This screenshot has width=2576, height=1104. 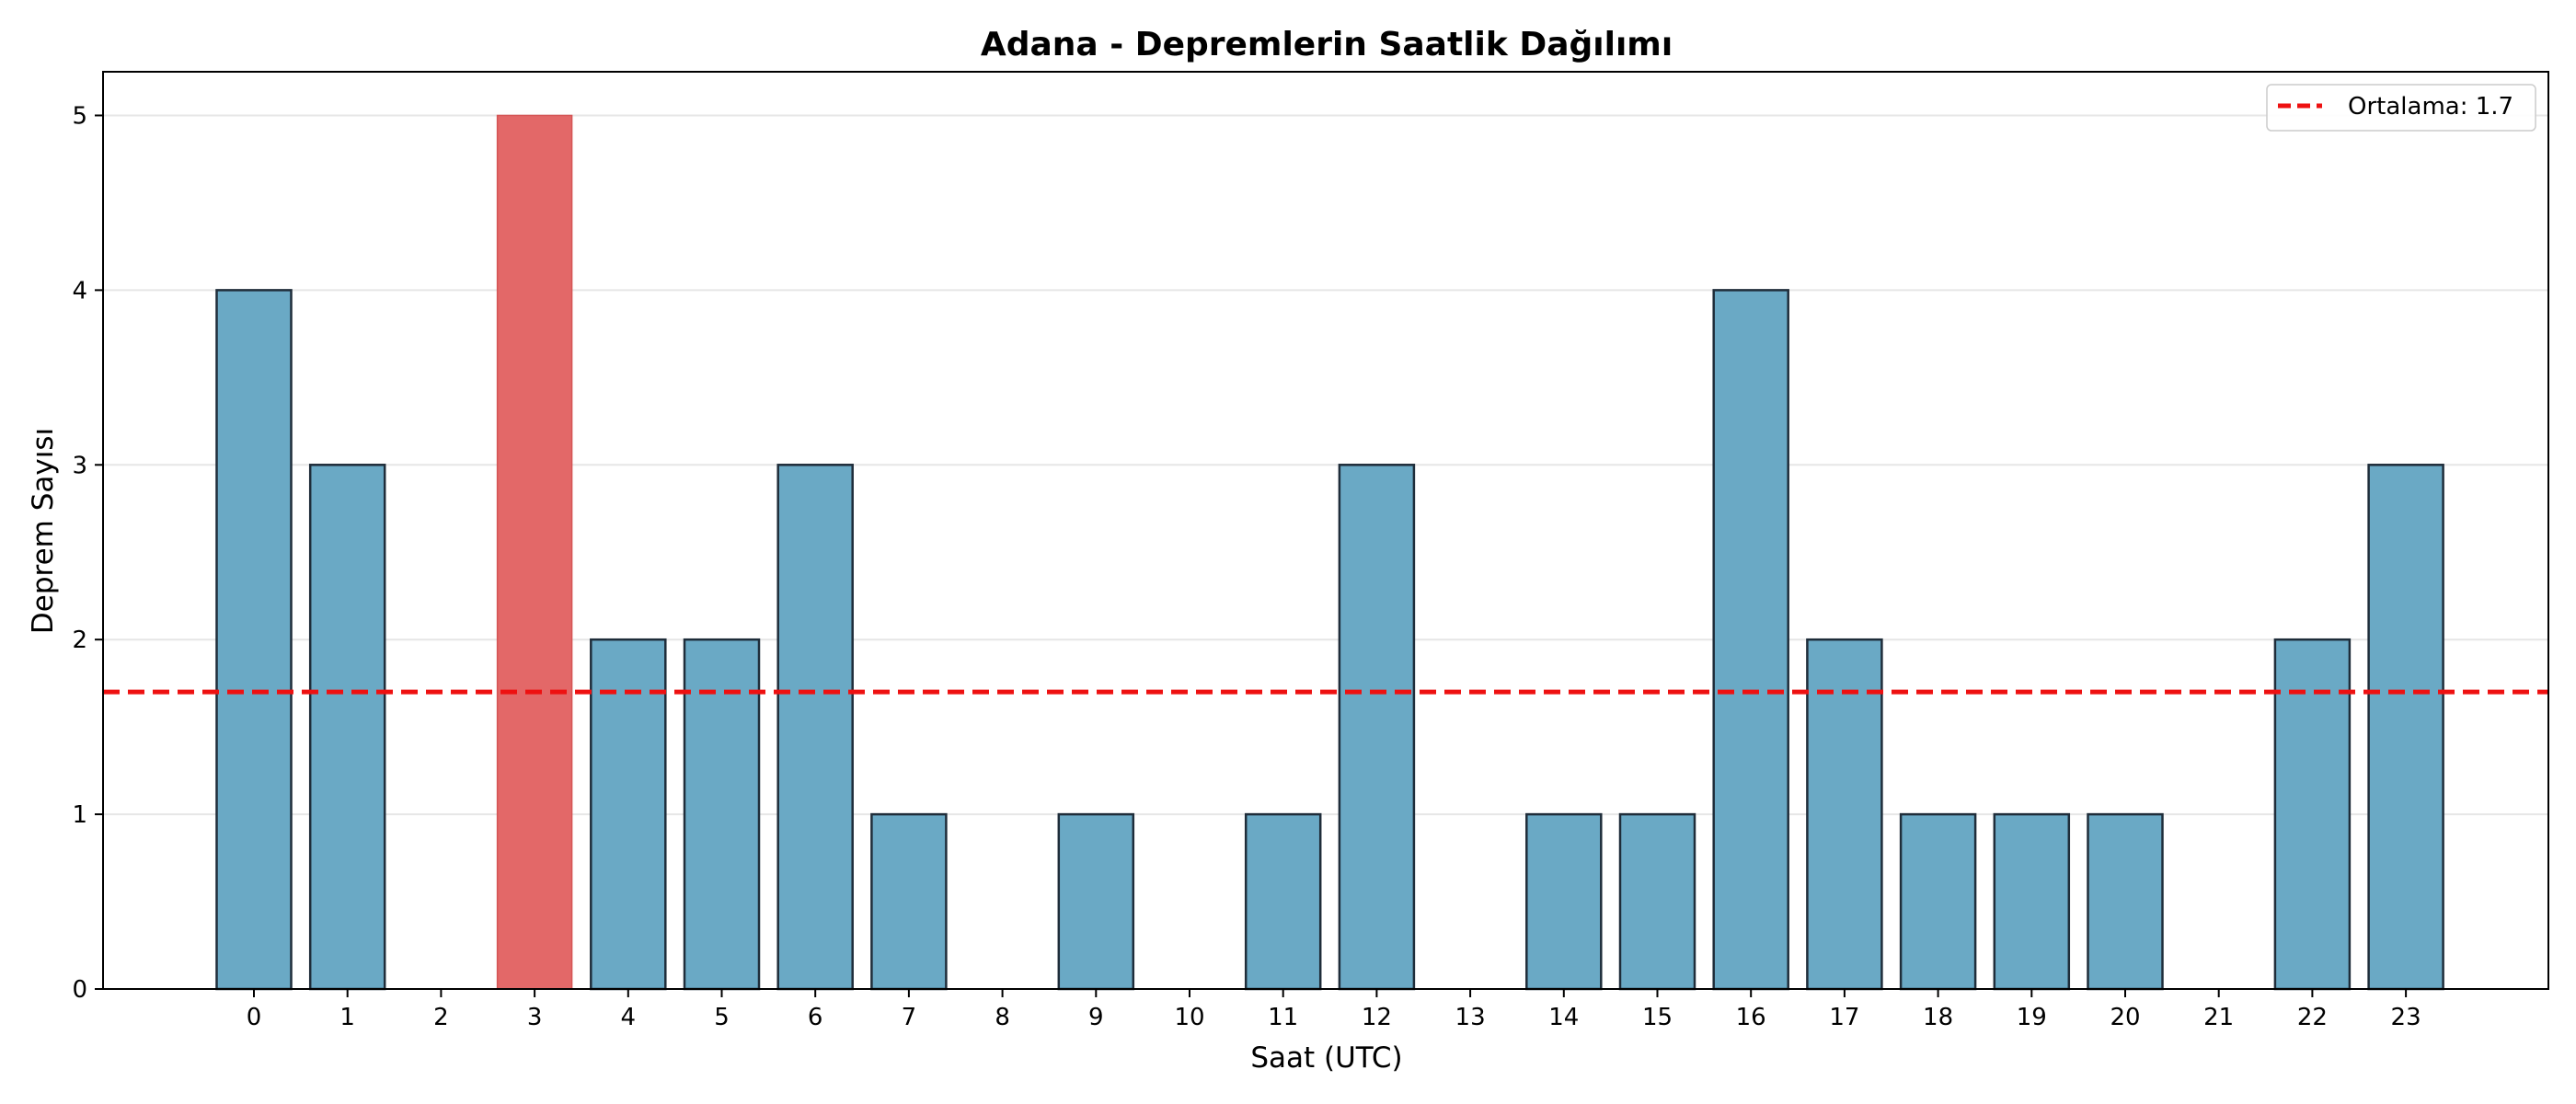 I want to click on x-tick-label-22: 22, so click(x=2312, y=1018).